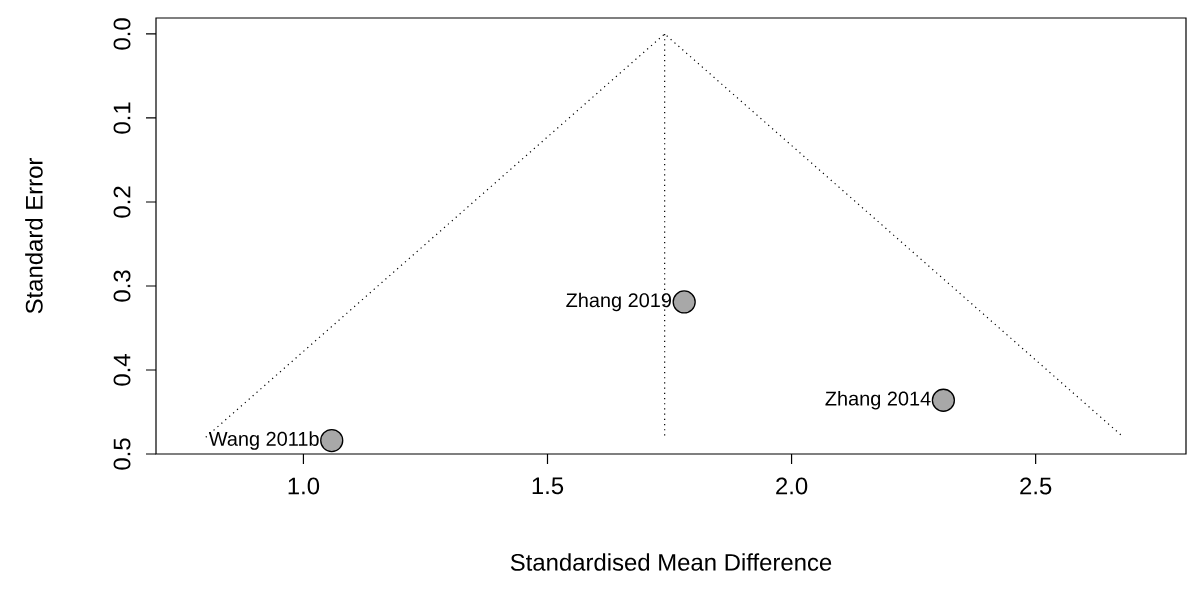 The width and height of the screenshot is (1188, 600). What do you see at coordinates (671, 562) in the screenshot?
I see `x-axis-title: Standardised Mean Difference` at bounding box center [671, 562].